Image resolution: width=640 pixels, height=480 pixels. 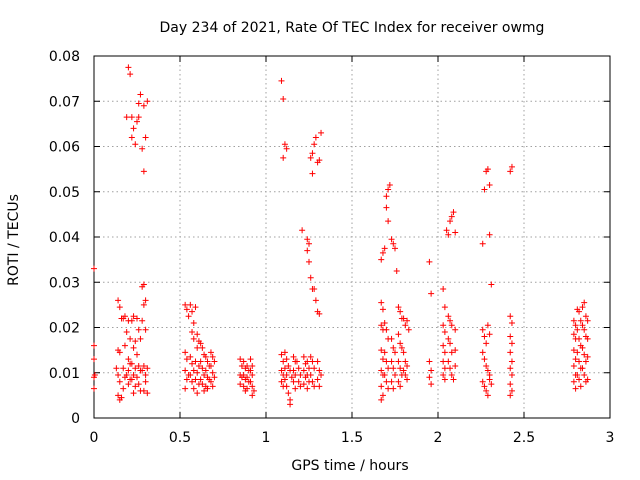 What do you see at coordinates (75, 419) in the screenshot?
I see `y-tick-label: 0` at bounding box center [75, 419].